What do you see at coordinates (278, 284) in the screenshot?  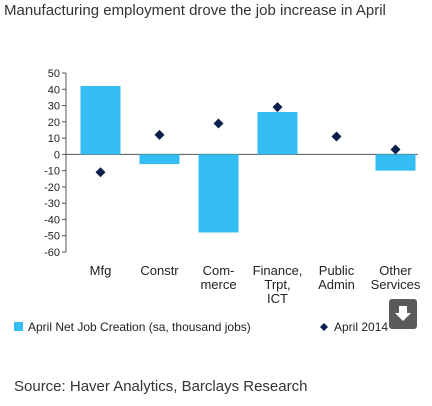 I see `category-label: Finance, Trpt, ICT` at bounding box center [278, 284].